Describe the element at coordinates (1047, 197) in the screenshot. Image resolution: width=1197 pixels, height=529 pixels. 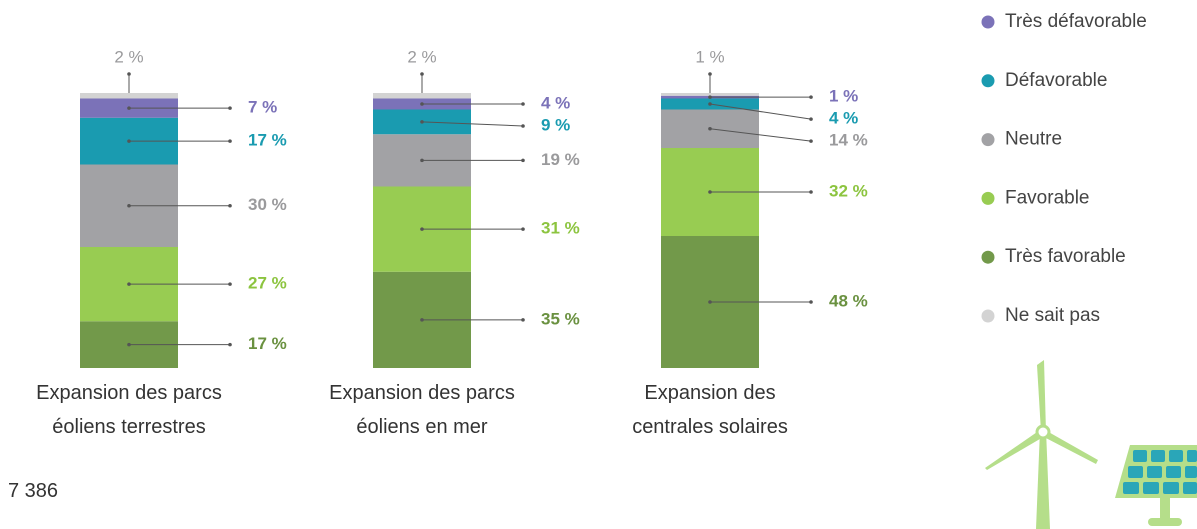
I see `legend-label: Favorable` at that location.